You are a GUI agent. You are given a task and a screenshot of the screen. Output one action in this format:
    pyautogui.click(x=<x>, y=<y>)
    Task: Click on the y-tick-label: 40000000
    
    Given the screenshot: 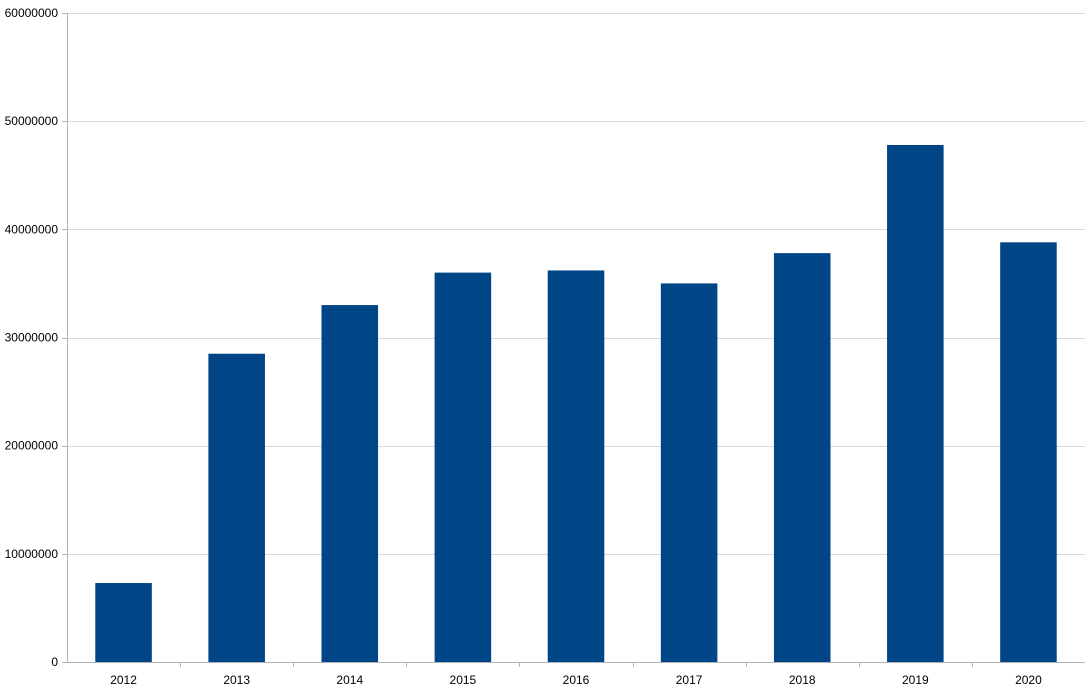 What is the action you would take?
    pyautogui.click(x=32, y=229)
    